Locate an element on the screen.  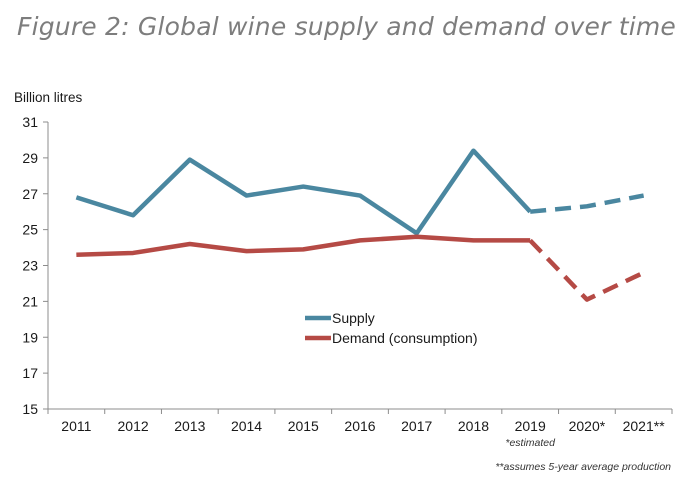
x-tick-label: 2014 is located at coordinates (246, 426).